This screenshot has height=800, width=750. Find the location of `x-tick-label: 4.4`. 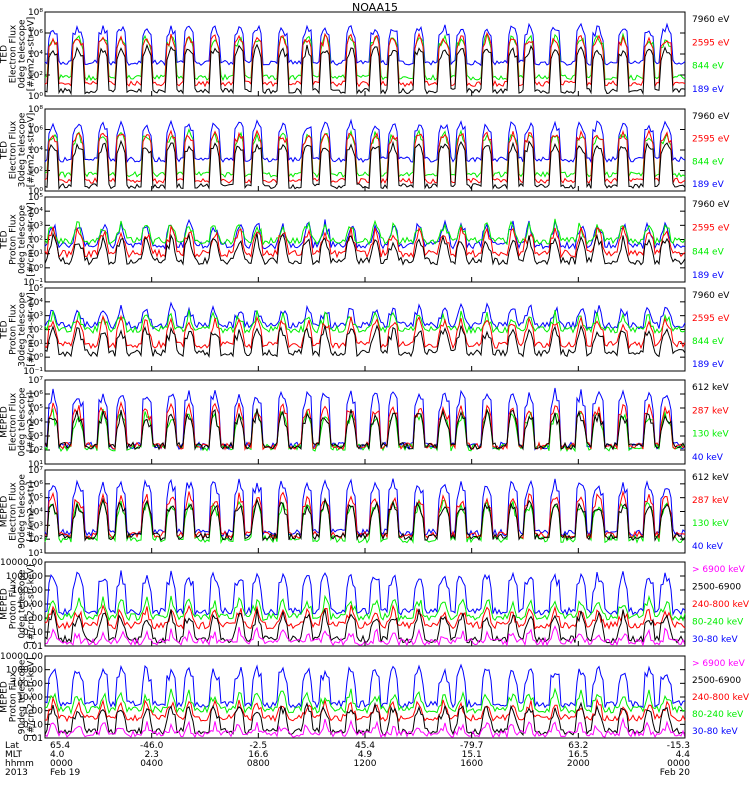

x-tick-label: 4.4 is located at coordinates (683, 755).